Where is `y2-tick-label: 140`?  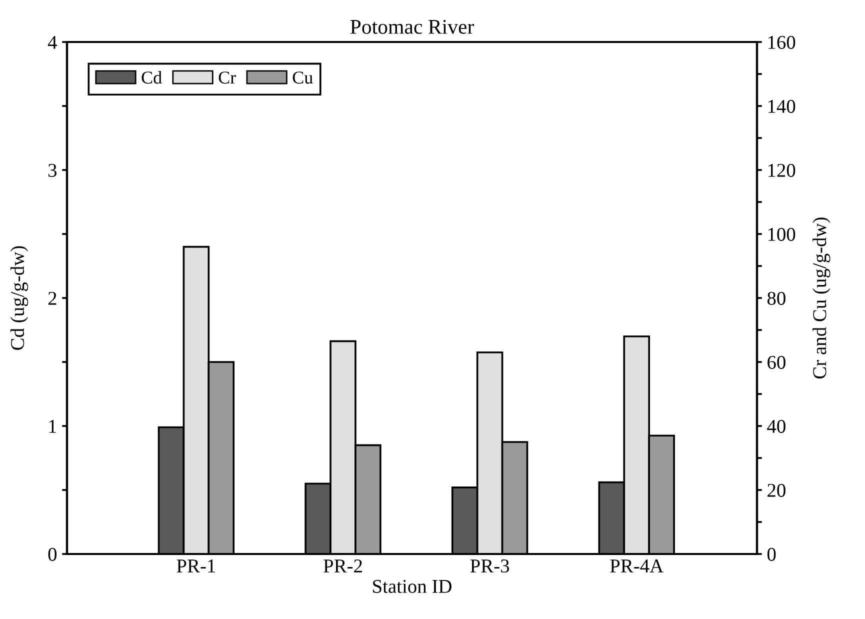
y2-tick-label: 140 is located at coordinates (782, 106).